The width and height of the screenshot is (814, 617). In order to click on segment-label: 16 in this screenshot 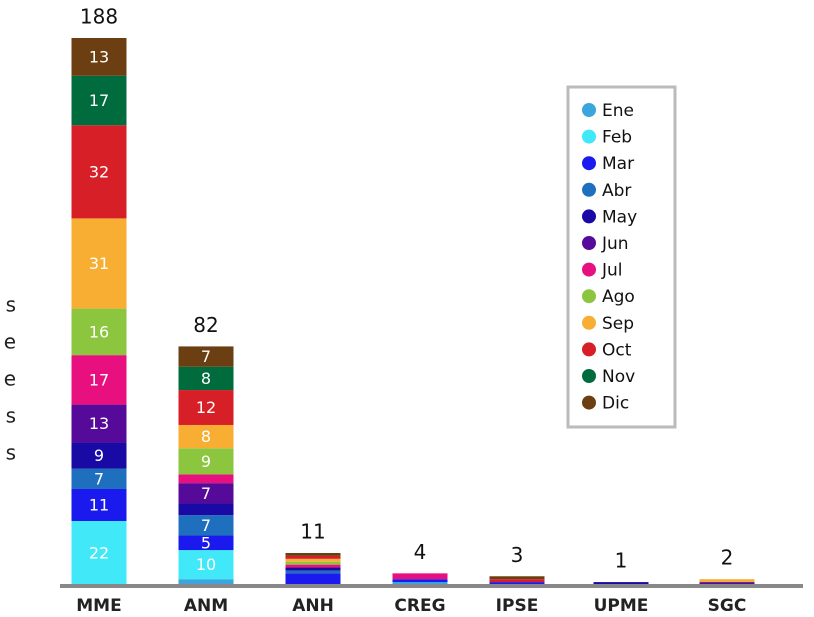, I will do `click(99, 331)`.